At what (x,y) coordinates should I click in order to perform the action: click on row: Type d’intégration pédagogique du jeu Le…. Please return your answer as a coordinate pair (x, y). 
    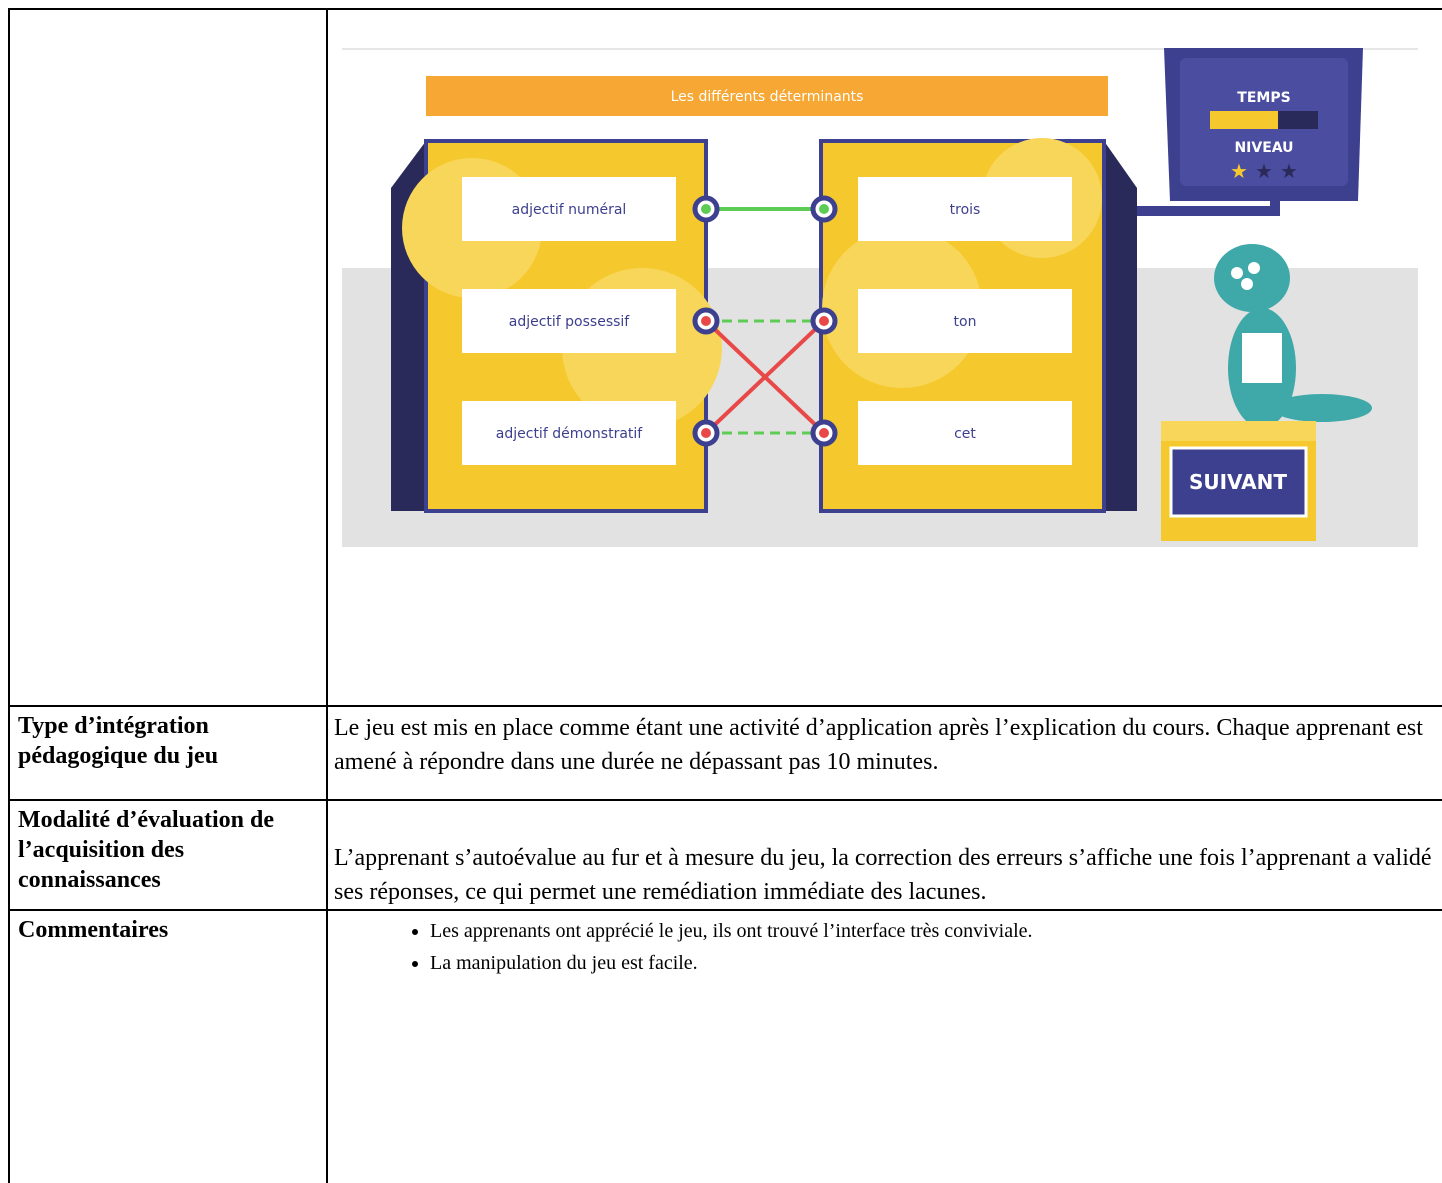
    Looking at the image, I should click on (725, 753).